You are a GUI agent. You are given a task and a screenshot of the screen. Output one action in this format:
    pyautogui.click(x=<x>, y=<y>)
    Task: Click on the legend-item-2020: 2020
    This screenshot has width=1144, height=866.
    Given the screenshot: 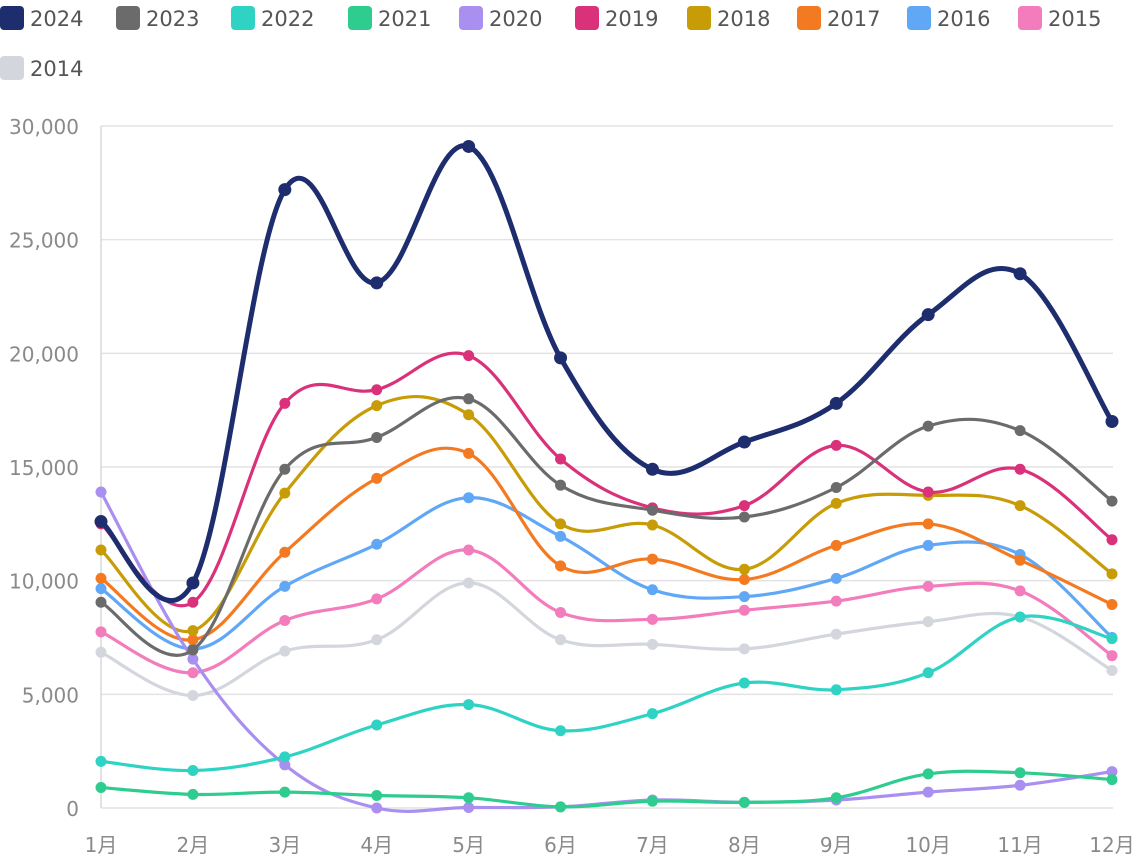 What is the action you would take?
    pyautogui.click(x=500, y=18)
    